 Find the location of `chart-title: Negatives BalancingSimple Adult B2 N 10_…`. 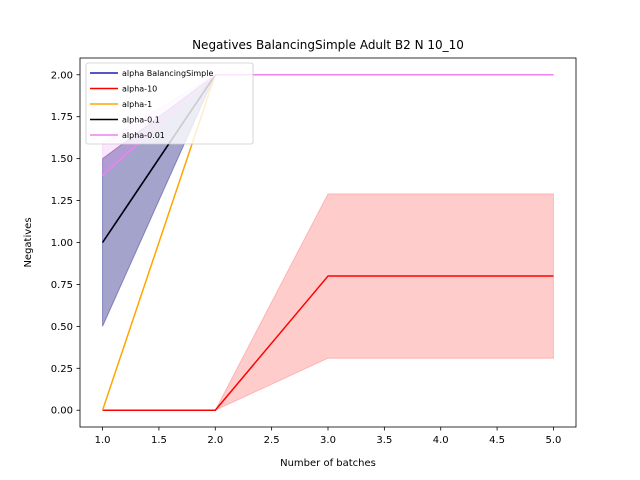

chart-title: Negatives BalancingSimple Adult B2 N 10_… is located at coordinates (328, 45).